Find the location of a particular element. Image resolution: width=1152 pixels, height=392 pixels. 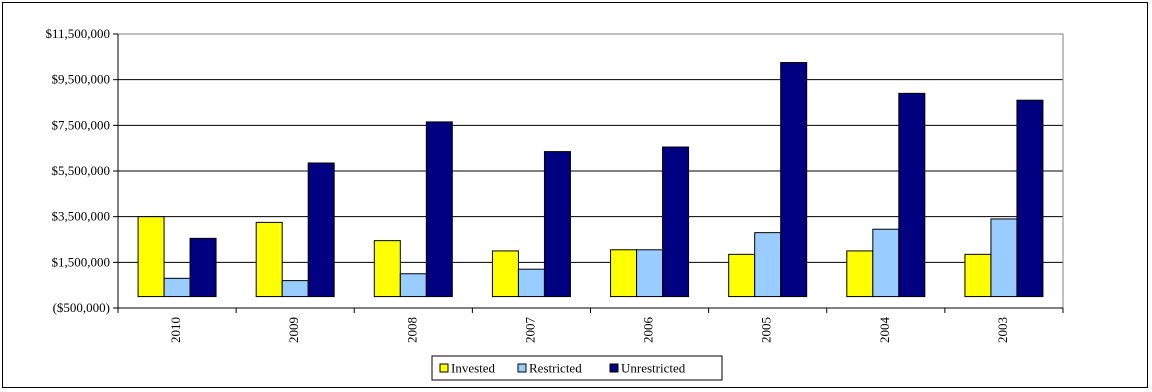

y-tick-label: $1,500,000 is located at coordinates (81, 261).